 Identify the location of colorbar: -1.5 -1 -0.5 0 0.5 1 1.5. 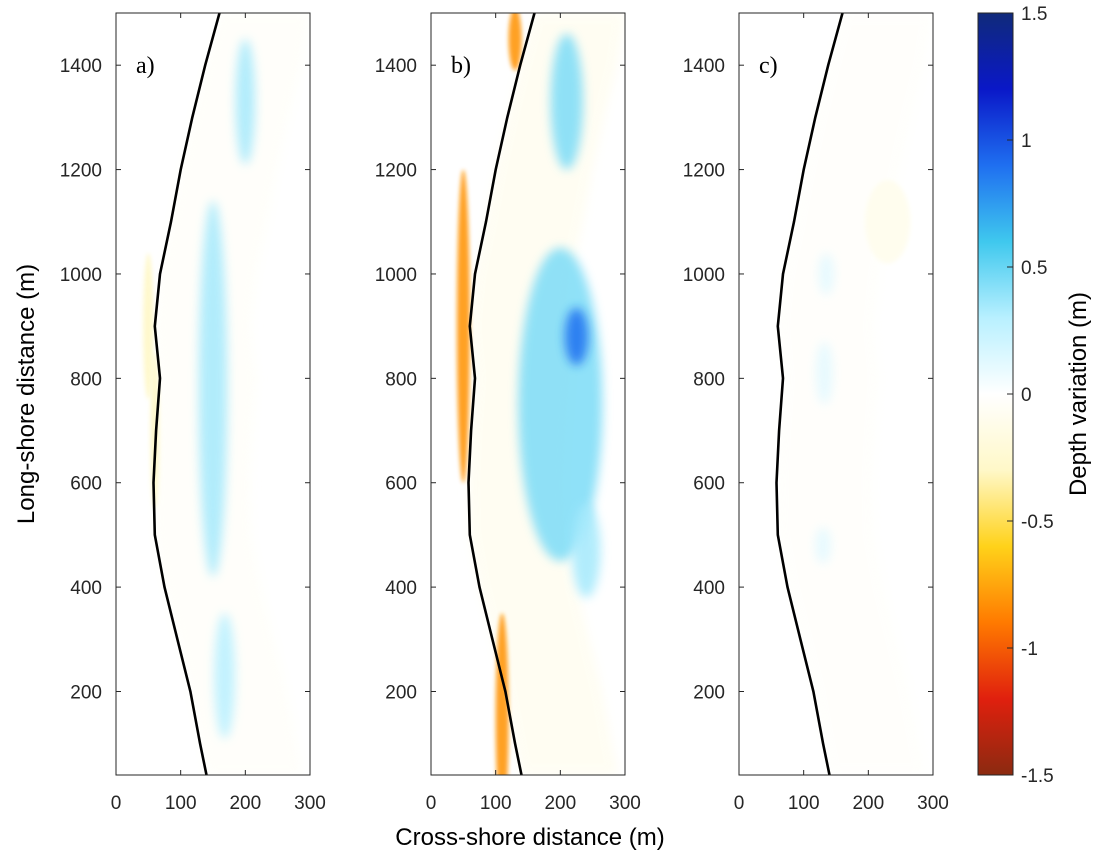
(1015, 395).